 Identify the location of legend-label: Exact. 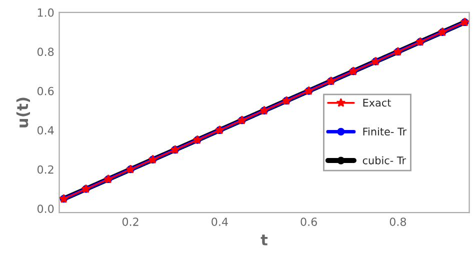
(377, 102).